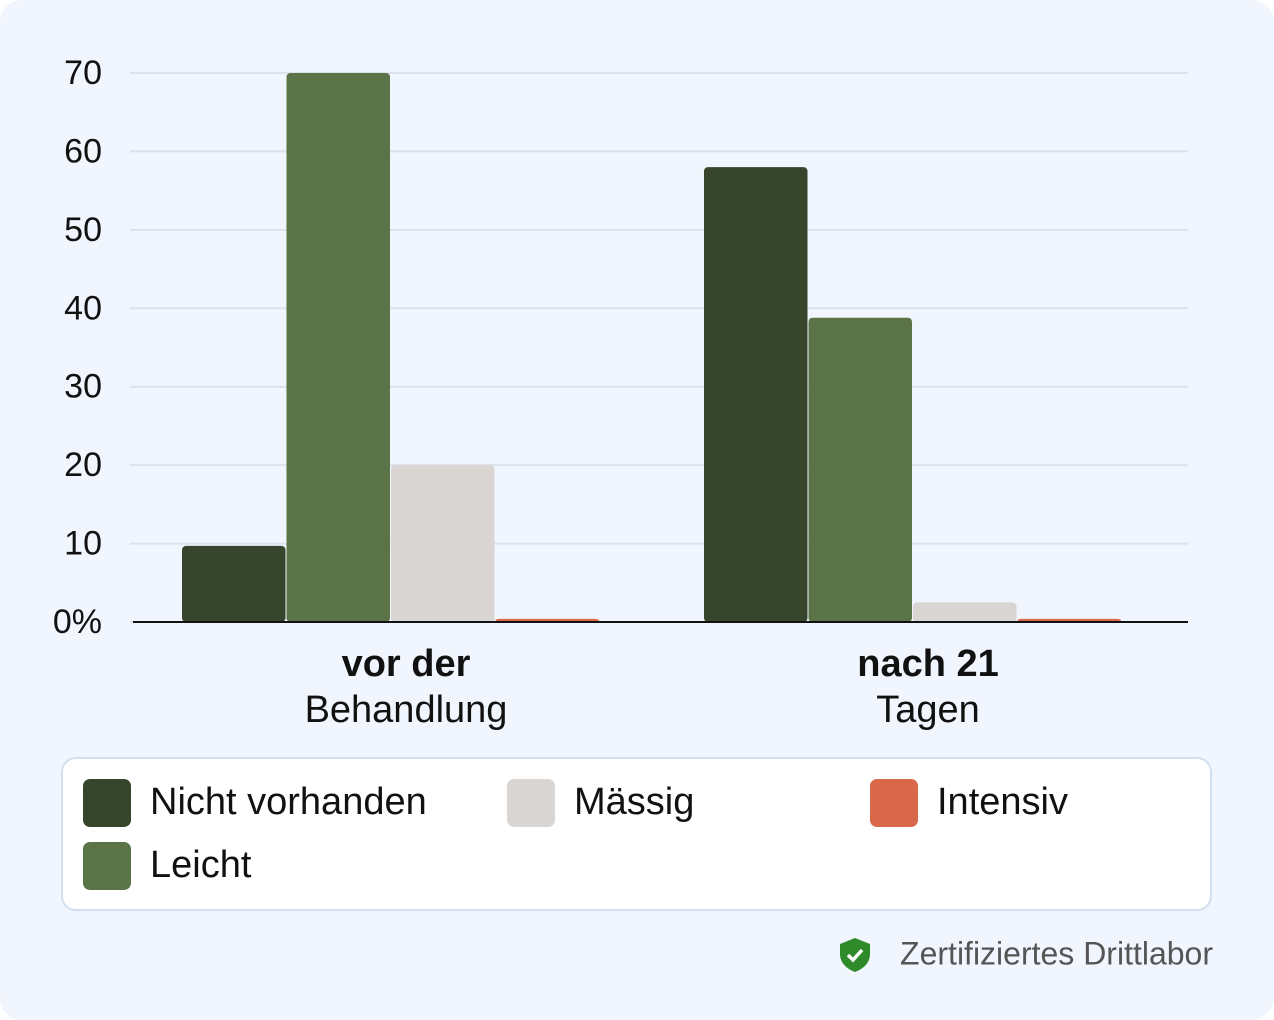 The image size is (1274, 1020). Describe the element at coordinates (83, 544) in the screenshot. I see `y-tick-label: 10` at that location.